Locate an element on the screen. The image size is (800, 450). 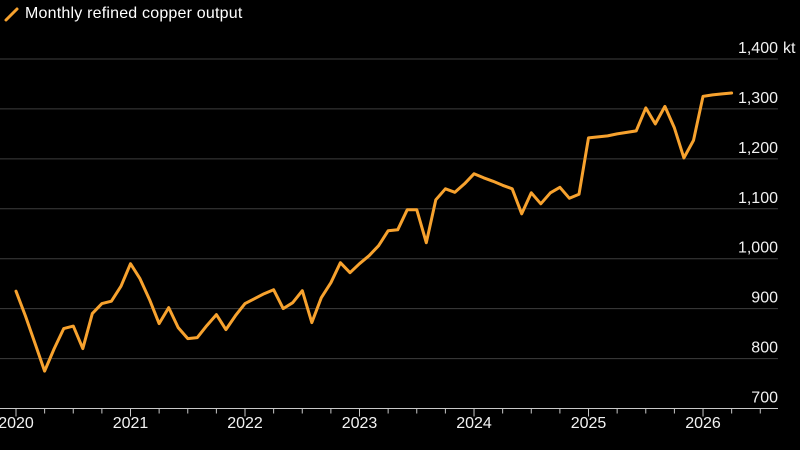
x-axis-label-2024: 2024 is located at coordinates (474, 423).